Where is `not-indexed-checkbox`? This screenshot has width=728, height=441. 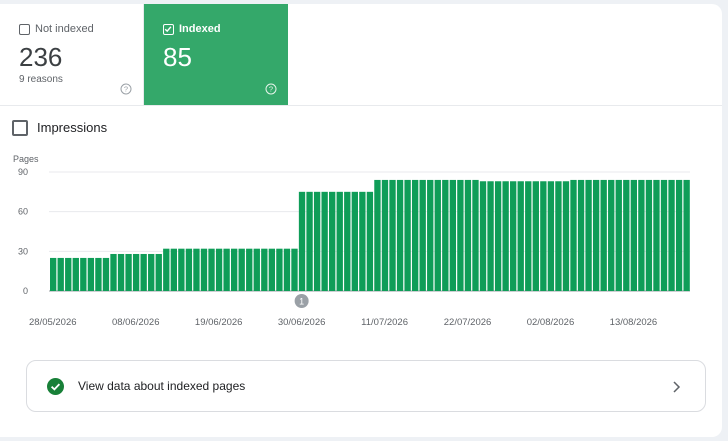 not-indexed-checkbox is located at coordinates (24, 29).